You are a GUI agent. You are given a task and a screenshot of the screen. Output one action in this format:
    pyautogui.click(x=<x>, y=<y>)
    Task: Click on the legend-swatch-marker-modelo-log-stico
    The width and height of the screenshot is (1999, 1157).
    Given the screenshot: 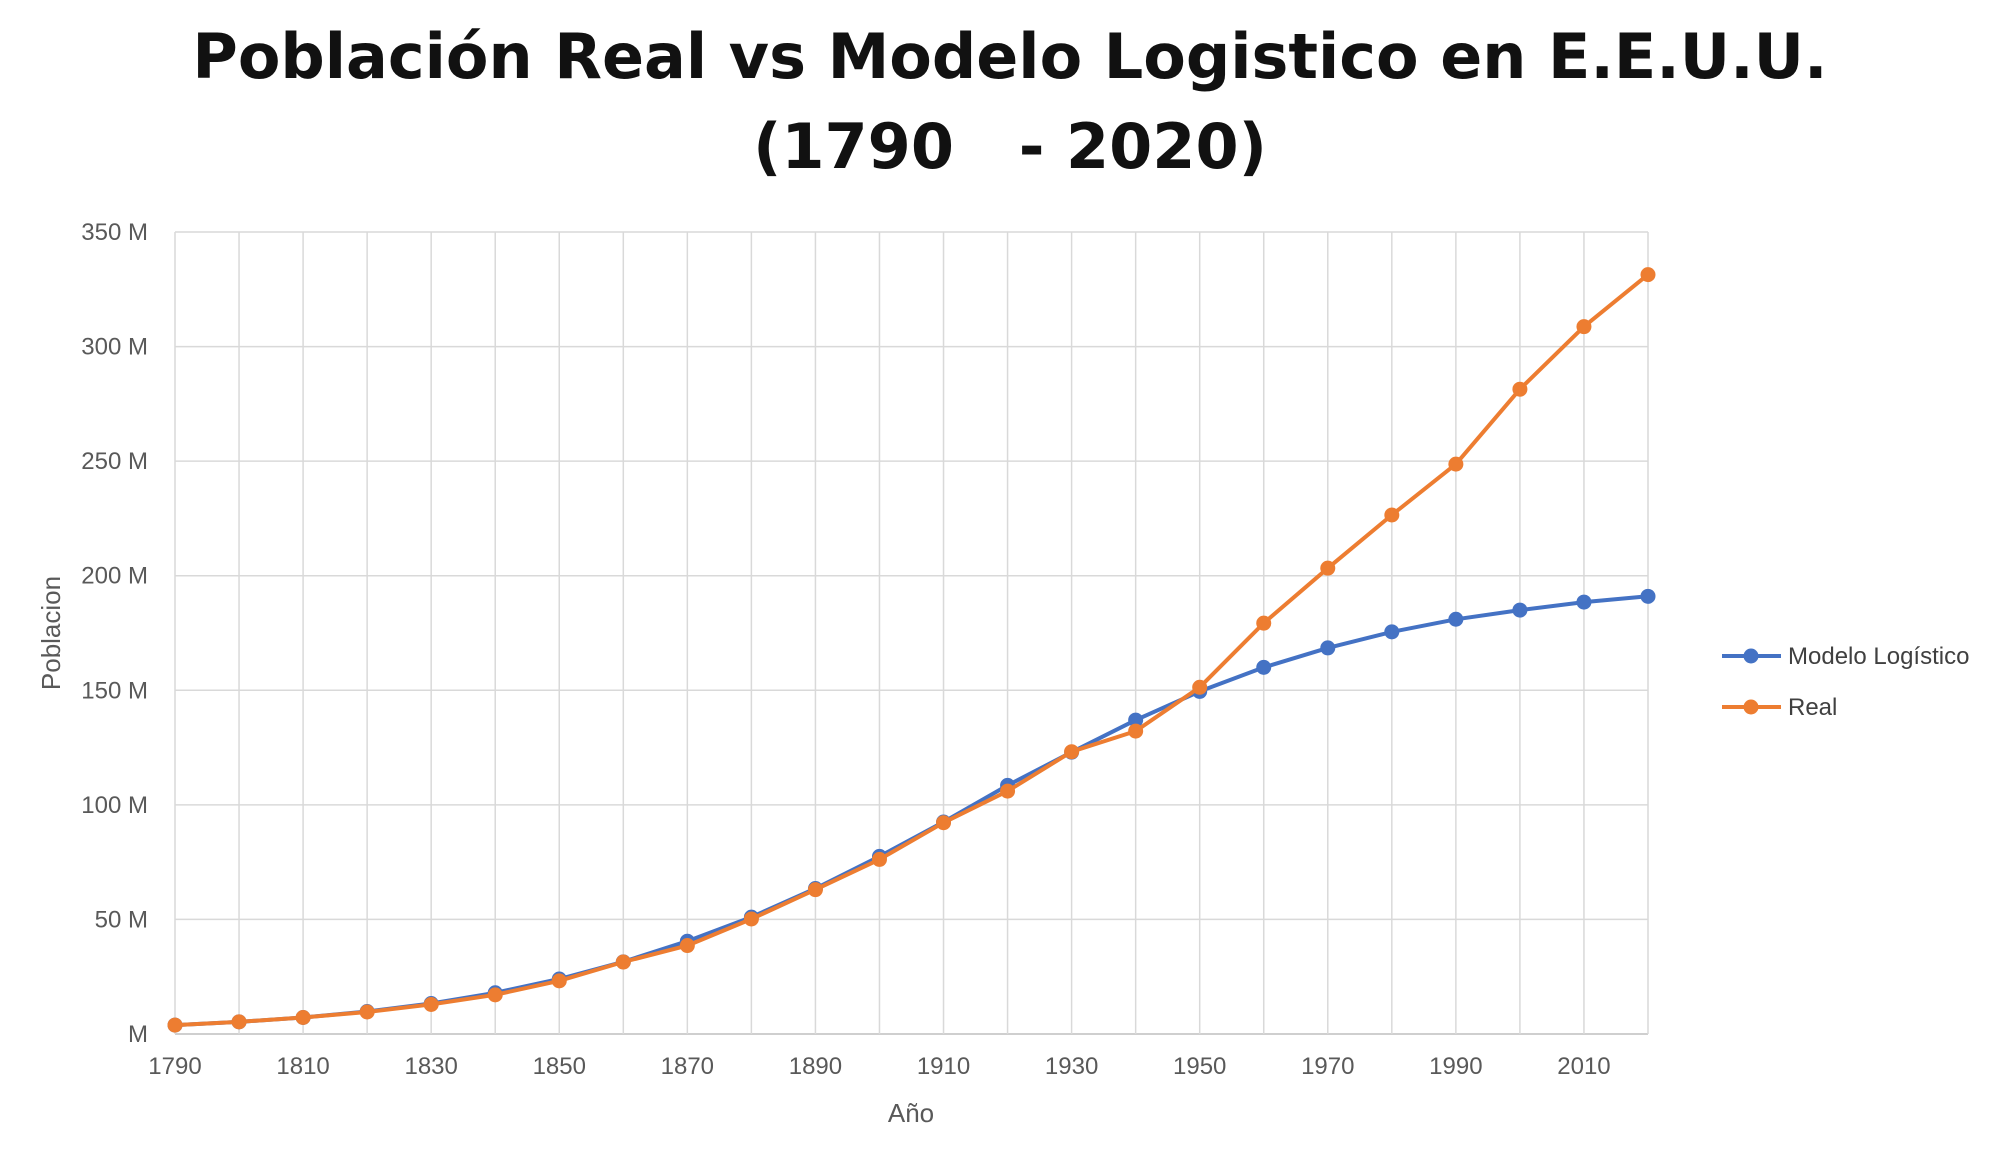 What is the action you would take?
    pyautogui.click(x=1751, y=656)
    